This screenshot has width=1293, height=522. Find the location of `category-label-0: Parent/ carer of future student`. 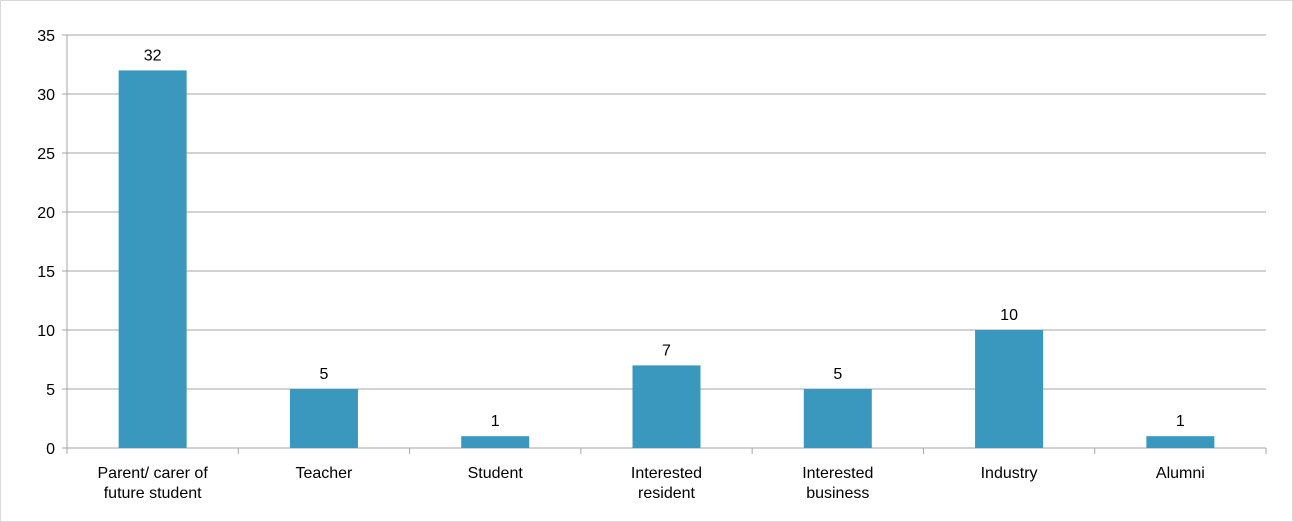

category-label-0: Parent/ carer of future student is located at coordinates (153, 483).